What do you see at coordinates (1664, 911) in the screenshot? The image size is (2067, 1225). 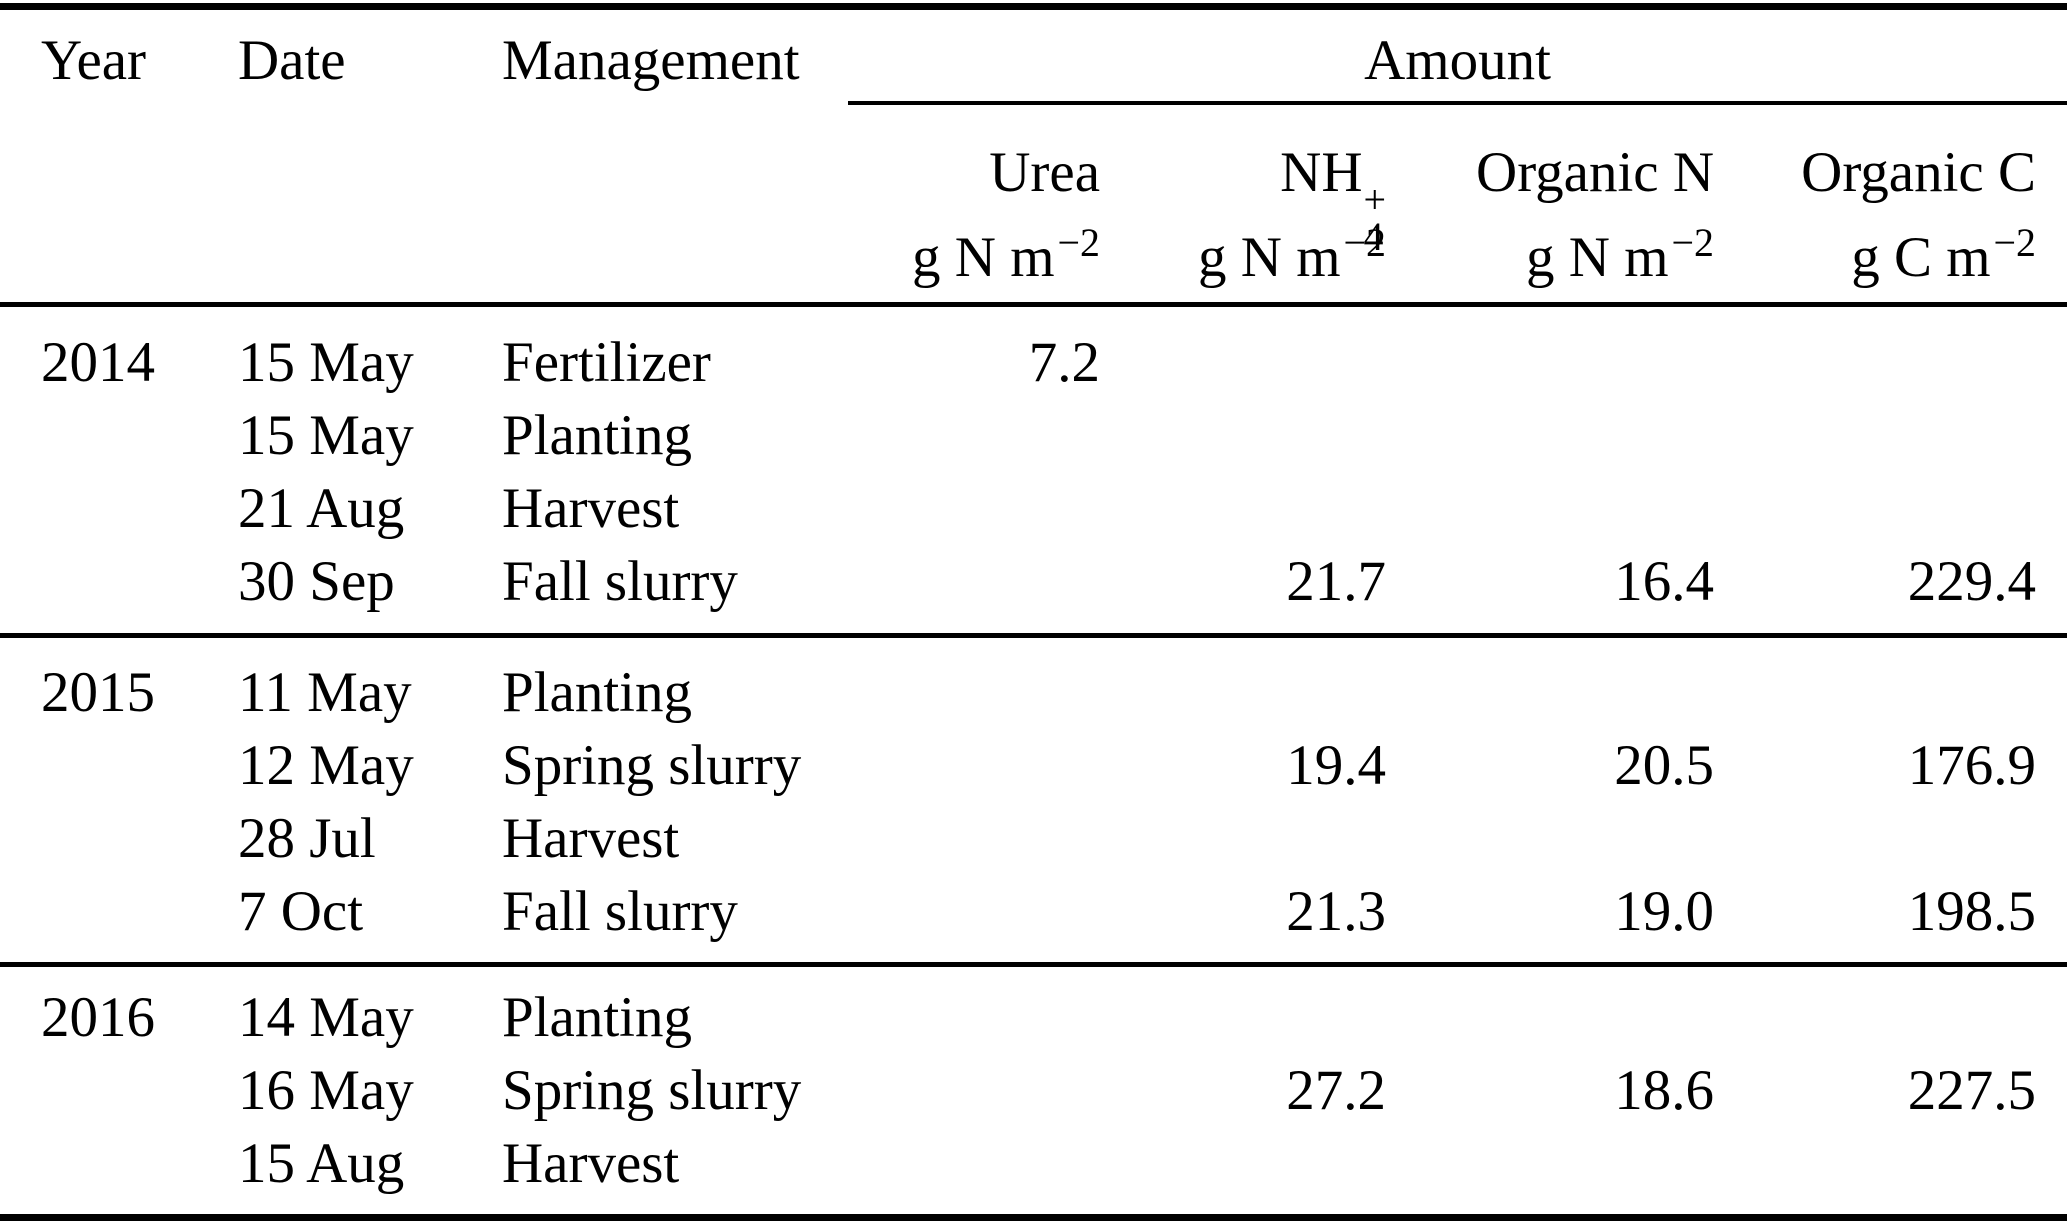 I see `organic-n-value: 19.0` at bounding box center [1664, 911].